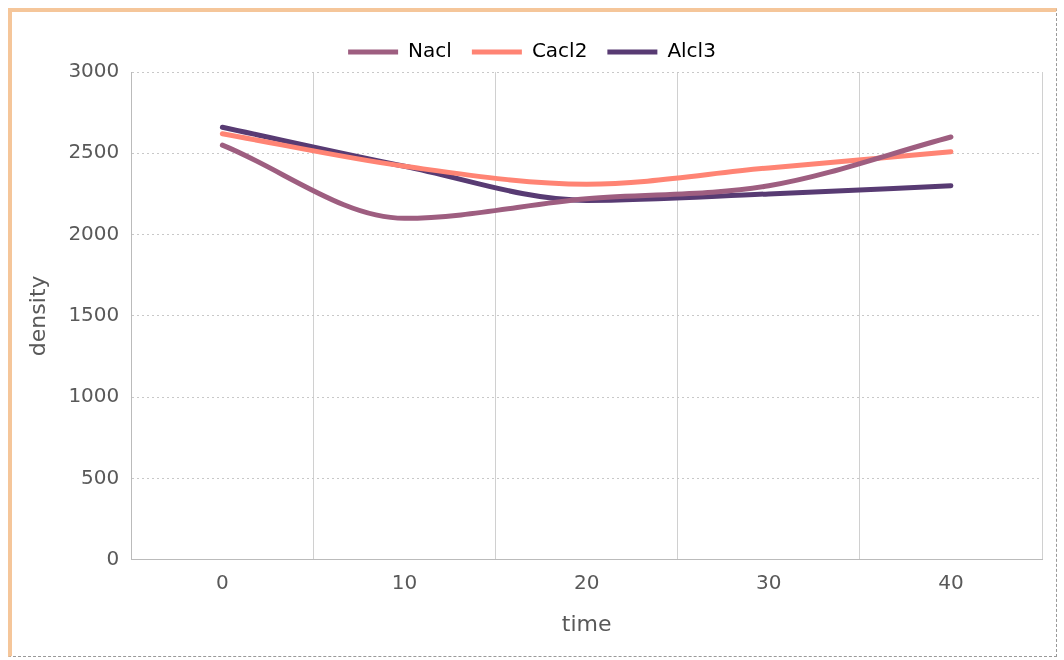  I want to click on x-axis-title: time, so click(586, 623).